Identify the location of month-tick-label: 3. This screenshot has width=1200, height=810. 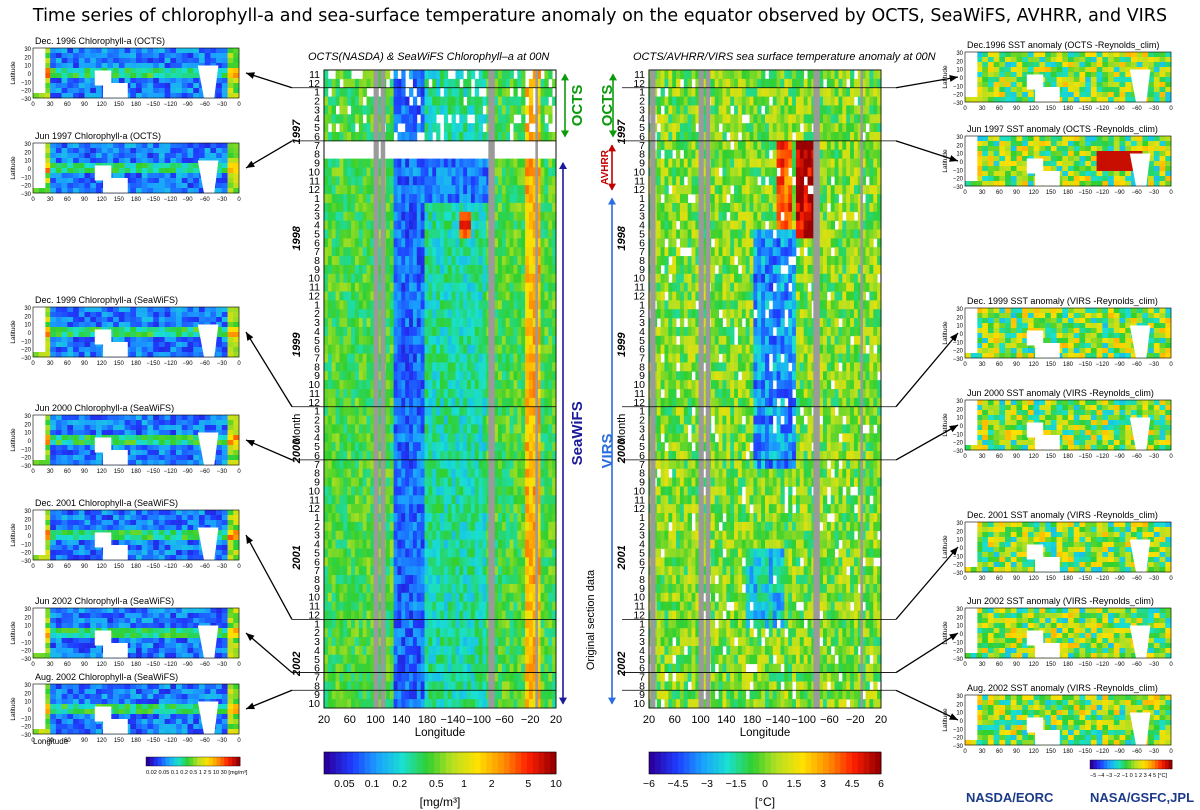
(317, 536).